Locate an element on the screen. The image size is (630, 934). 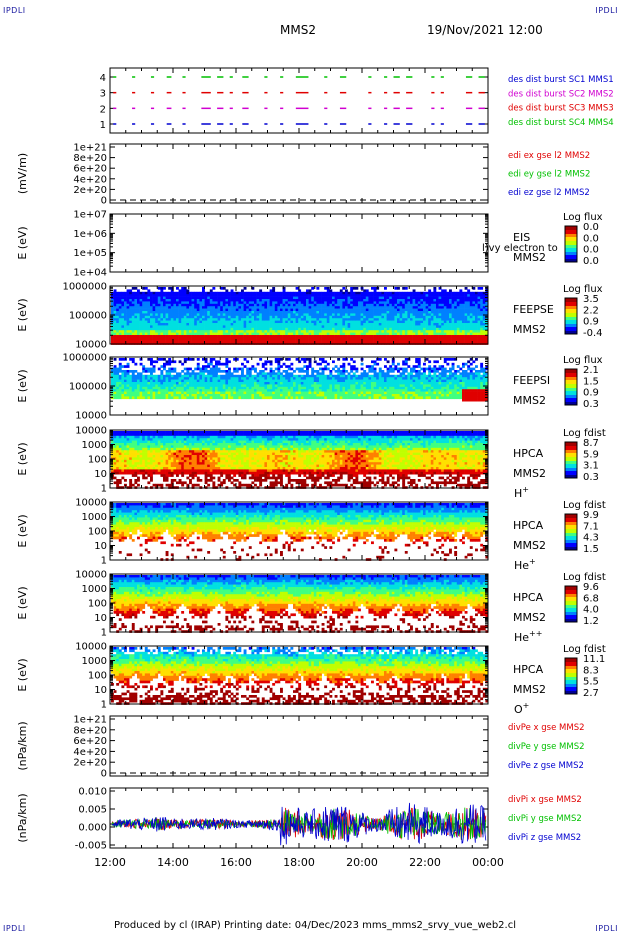
feepse-colorbar-cell is located at coordinates (571, 333).